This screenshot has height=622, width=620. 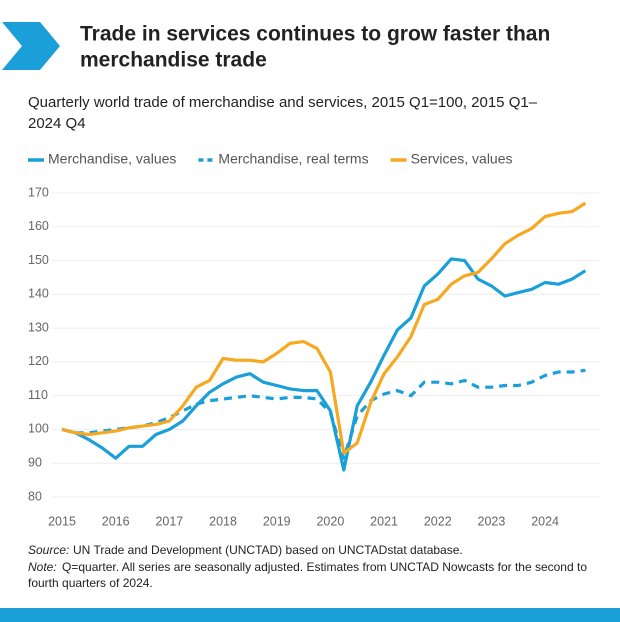 What do you see at coordinates (384, 521) in the screenshot?
I see `x-tick-label: 2021` at bounding box center [384, 521].